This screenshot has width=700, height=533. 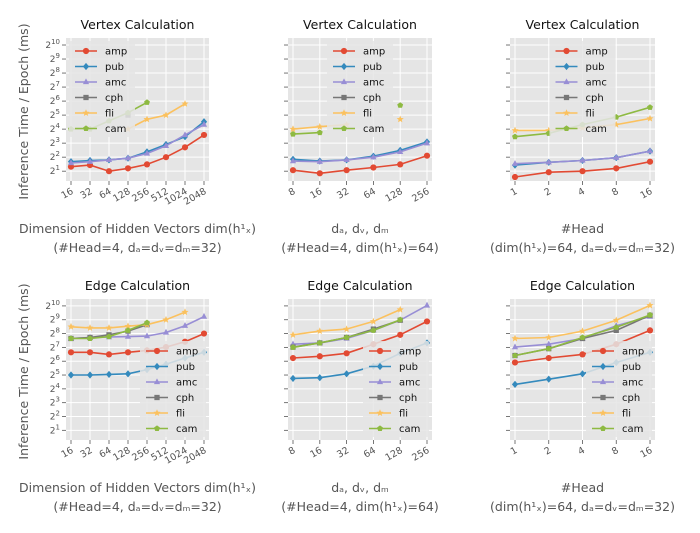 I want to click on series-line, so click(x=156, y=116).